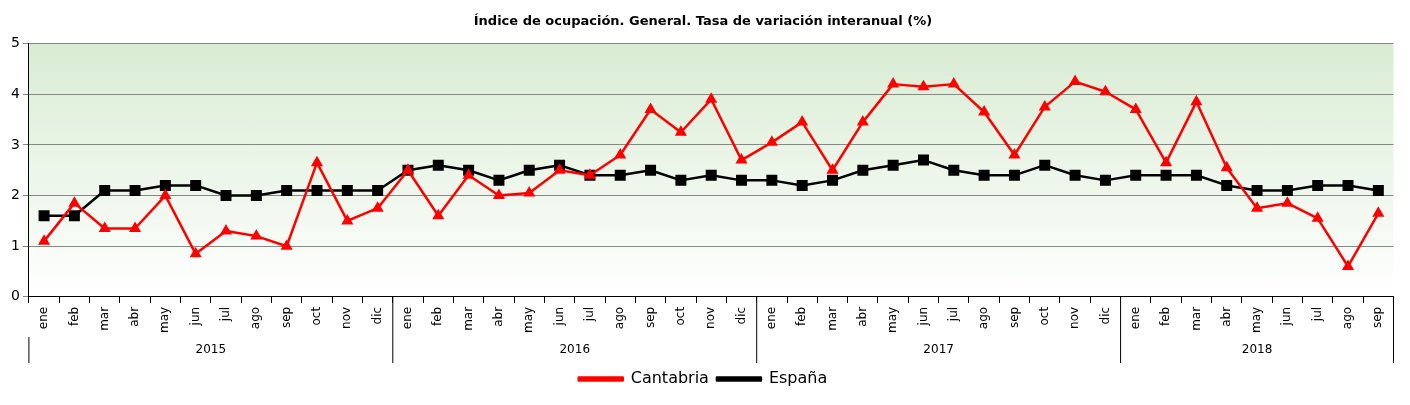  What do you see at coordinates (15, 143) in the screenshot?
I see `y-tick-label: 3` at bounding box center [15, 143].